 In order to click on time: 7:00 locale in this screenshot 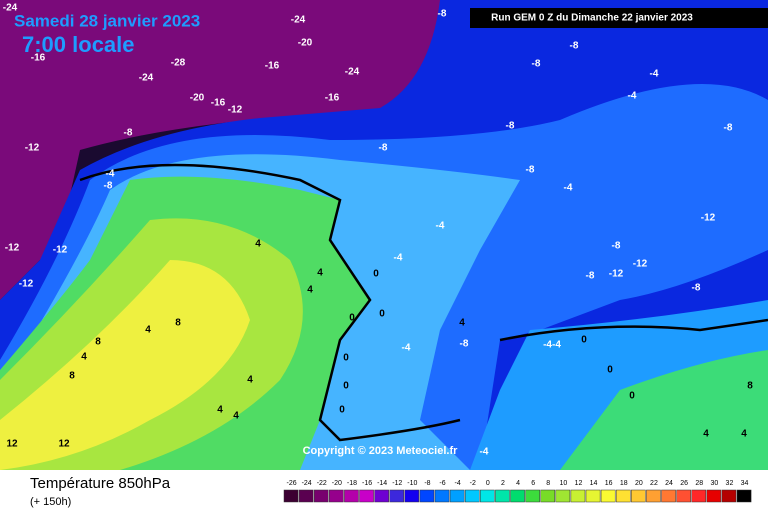, I will do `click(78, 44)`.